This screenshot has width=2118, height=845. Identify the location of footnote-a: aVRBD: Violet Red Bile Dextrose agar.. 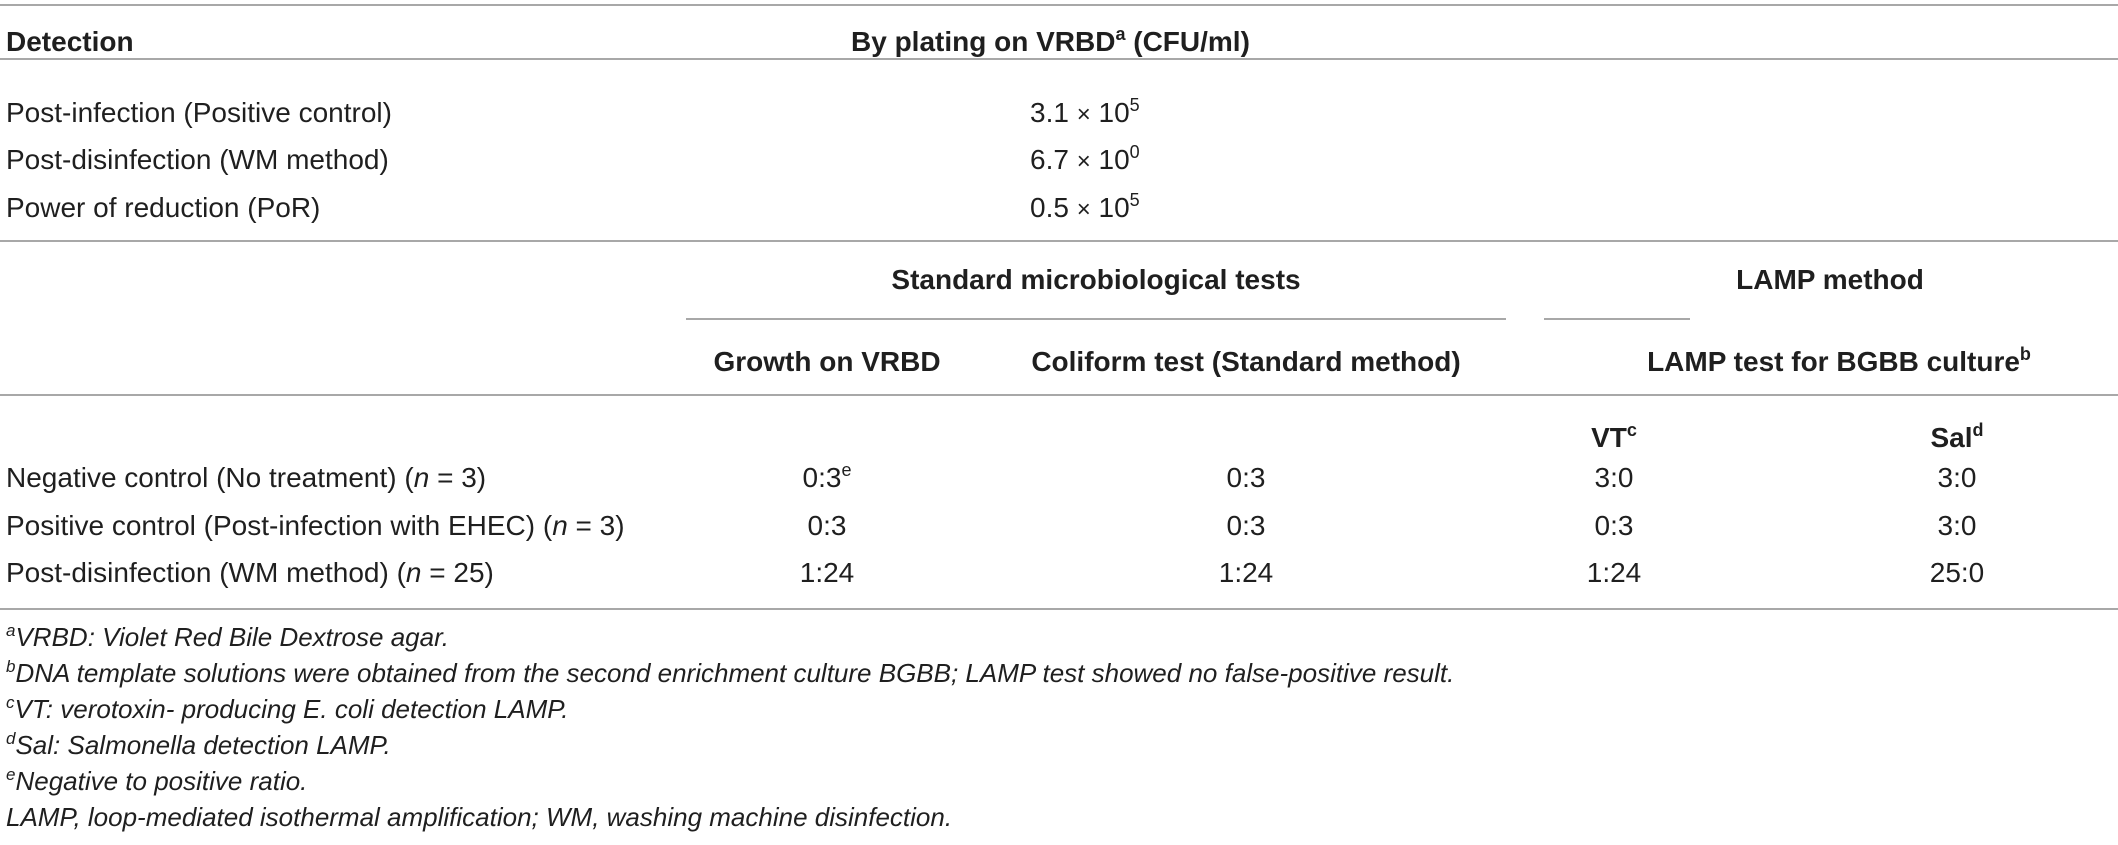
(228, 636).